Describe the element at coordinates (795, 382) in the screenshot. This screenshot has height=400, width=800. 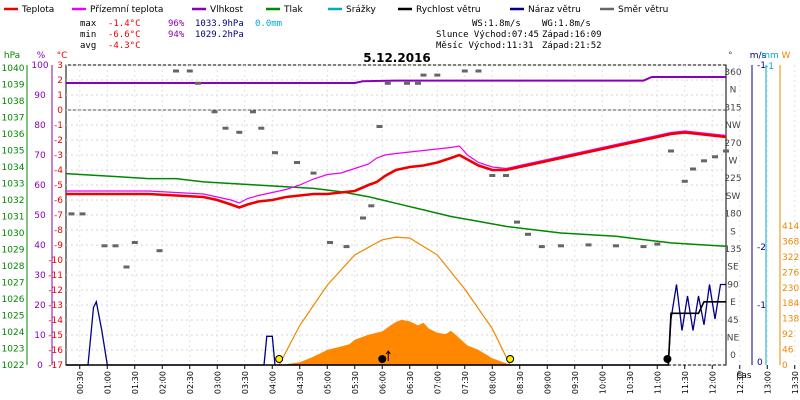
I see `x-tick-label: 13:30` at that location.